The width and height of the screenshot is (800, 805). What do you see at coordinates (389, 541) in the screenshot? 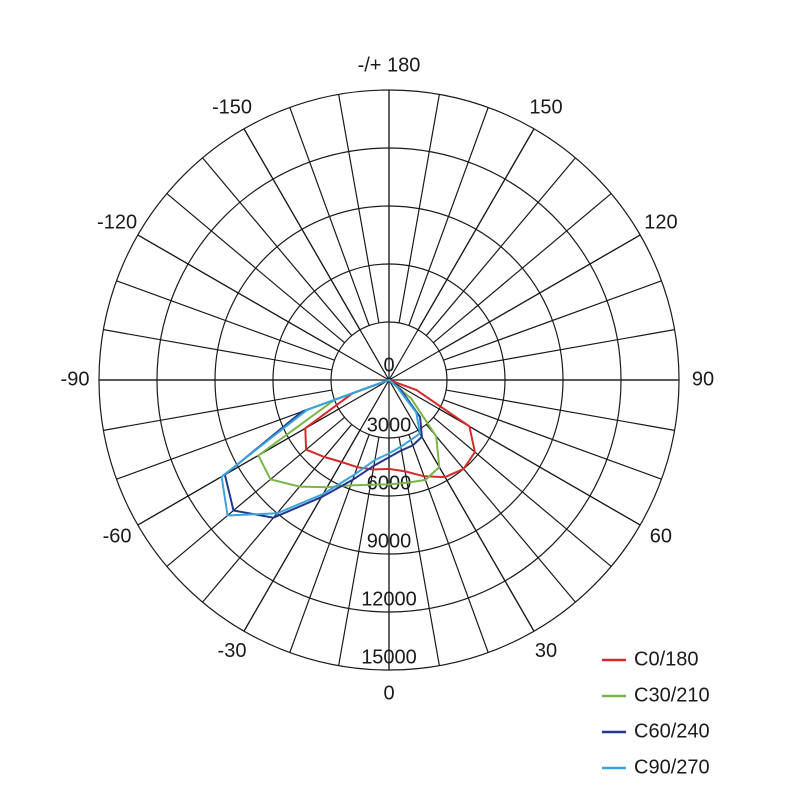
I see `r-tick-label: 9000` at bounding box center [389, 541].